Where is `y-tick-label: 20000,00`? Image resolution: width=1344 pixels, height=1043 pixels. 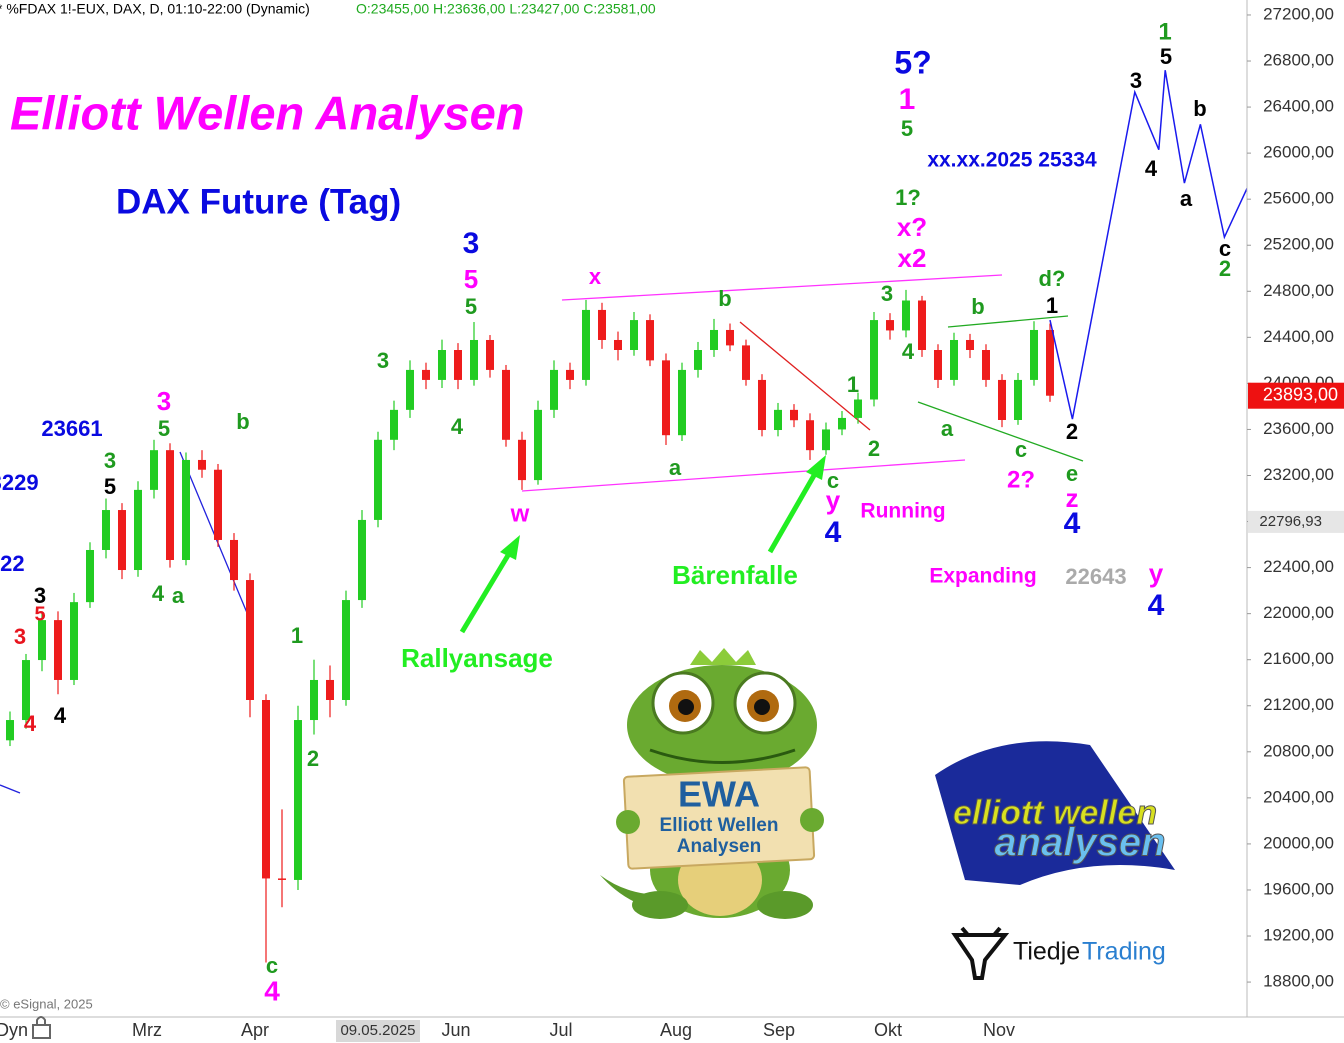 y-tick-label: 20000,00 is located at coordinates (1298, 842).